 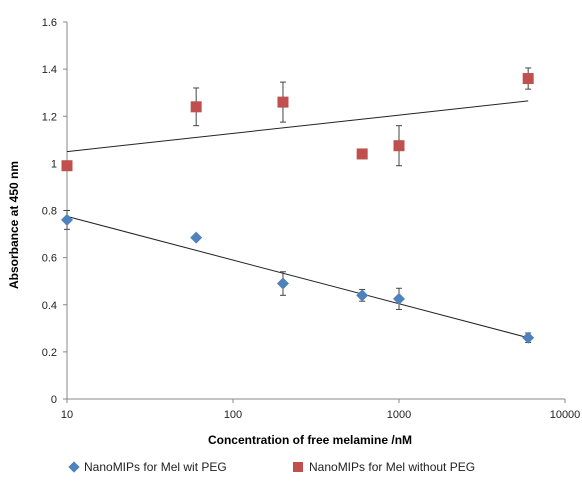 What do you see at coordinates (310, 440) in the screenshot?
I see `x-axis-title: Concentration of free melamine /nM` at bounding box center [310, 440].